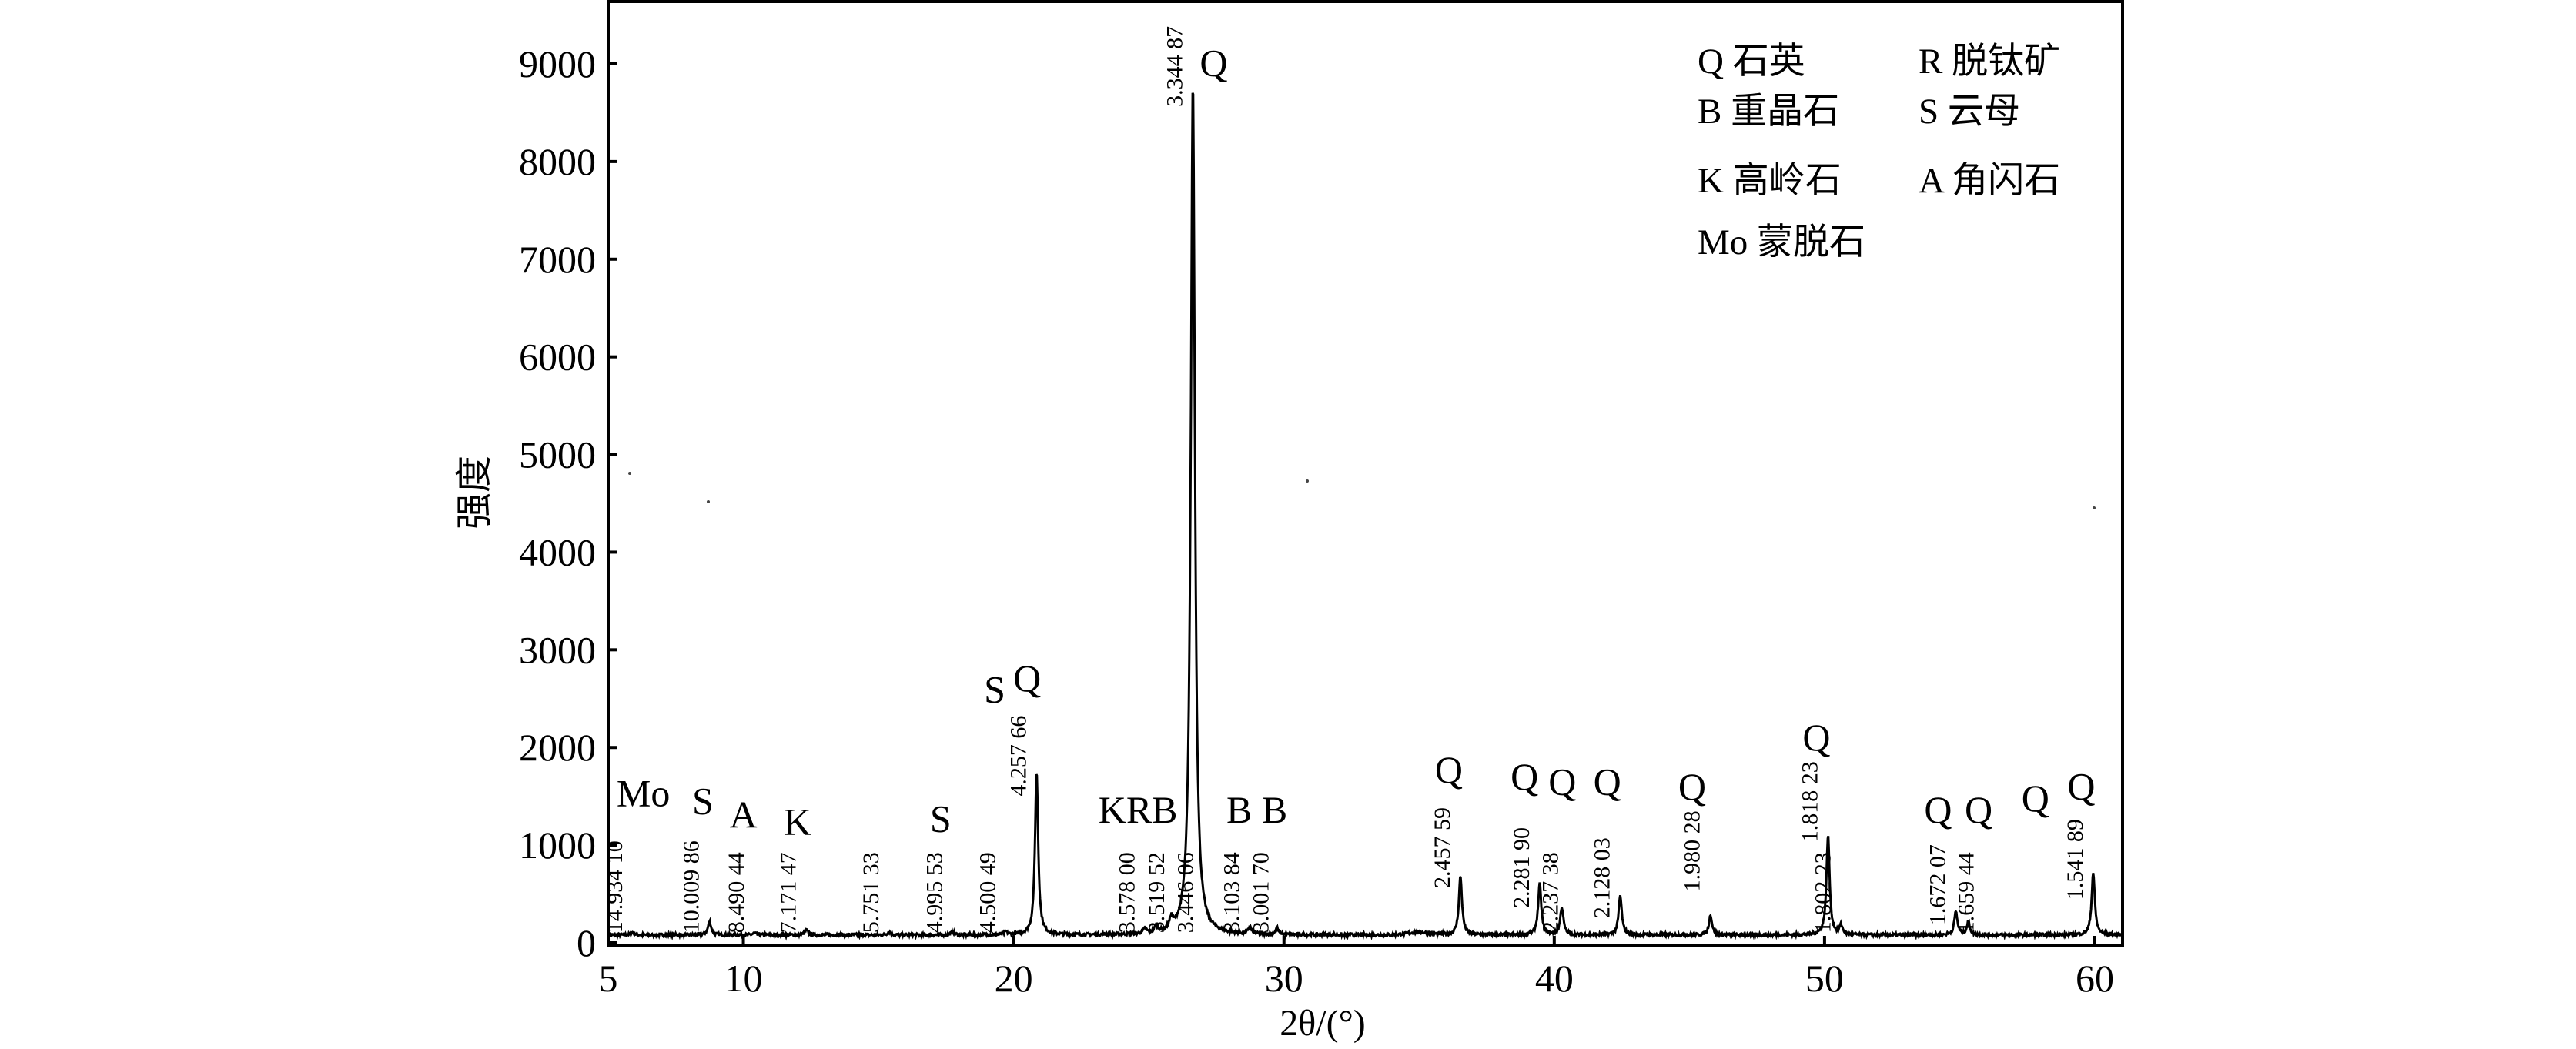  What do you see at coordinates (2075, 859) in the screenshot?
I see `d-spacing-label: 1.541 89` at bounding box center [2075, 859].